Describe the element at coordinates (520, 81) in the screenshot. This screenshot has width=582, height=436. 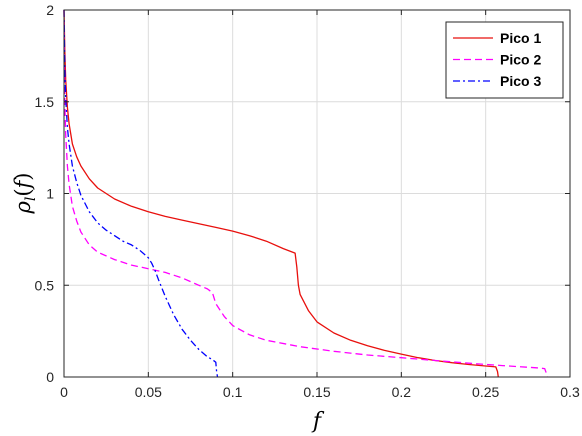
I see `legend-label-pico-3: Pico 3` at that location.